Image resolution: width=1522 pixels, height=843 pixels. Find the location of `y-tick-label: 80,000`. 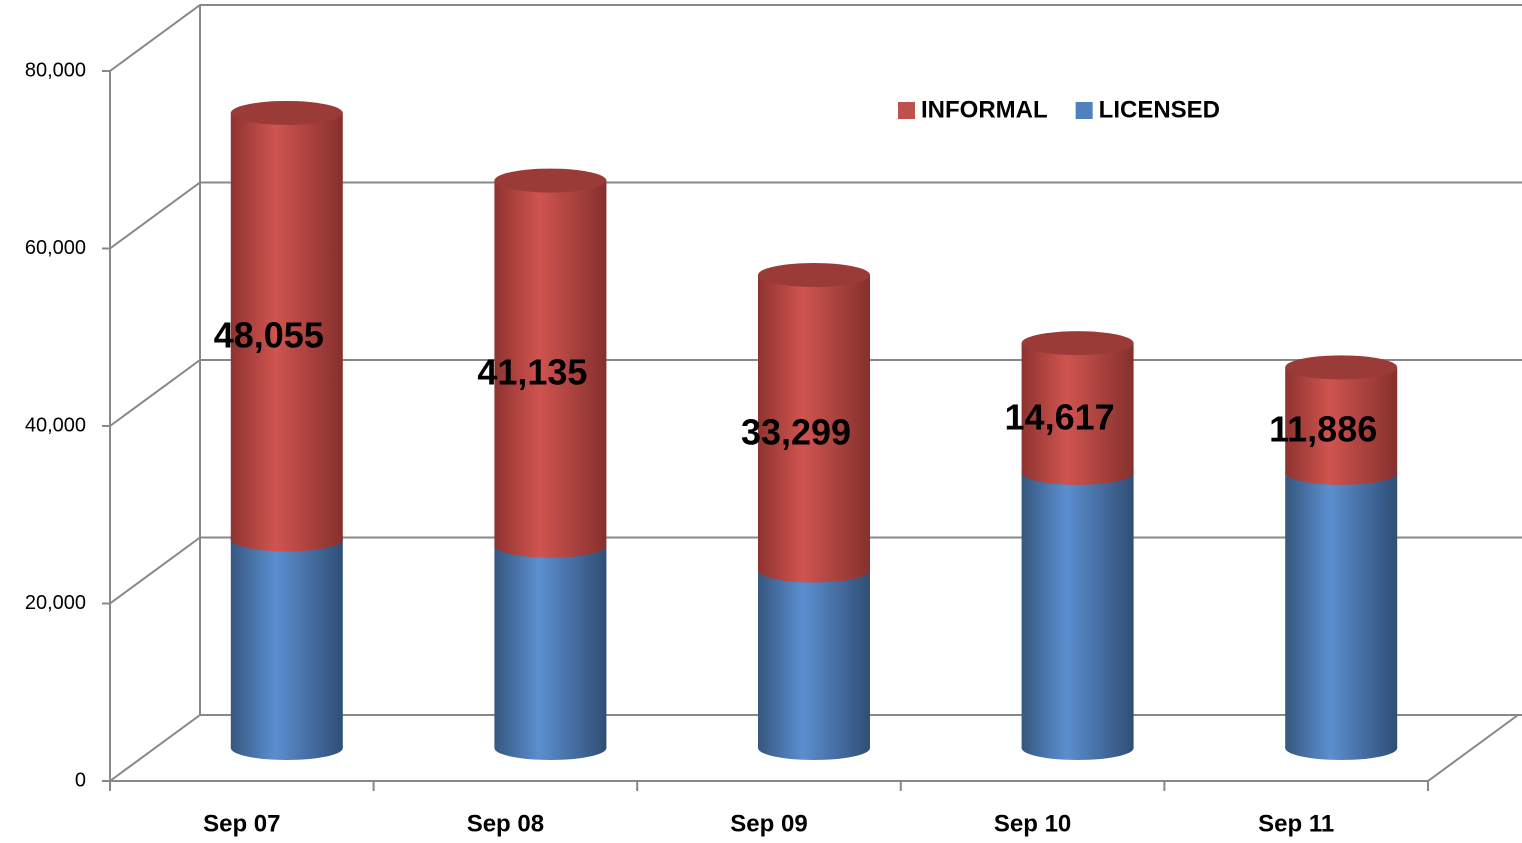

y-tick-label: 80,000 is located at coordinates (55, 70).